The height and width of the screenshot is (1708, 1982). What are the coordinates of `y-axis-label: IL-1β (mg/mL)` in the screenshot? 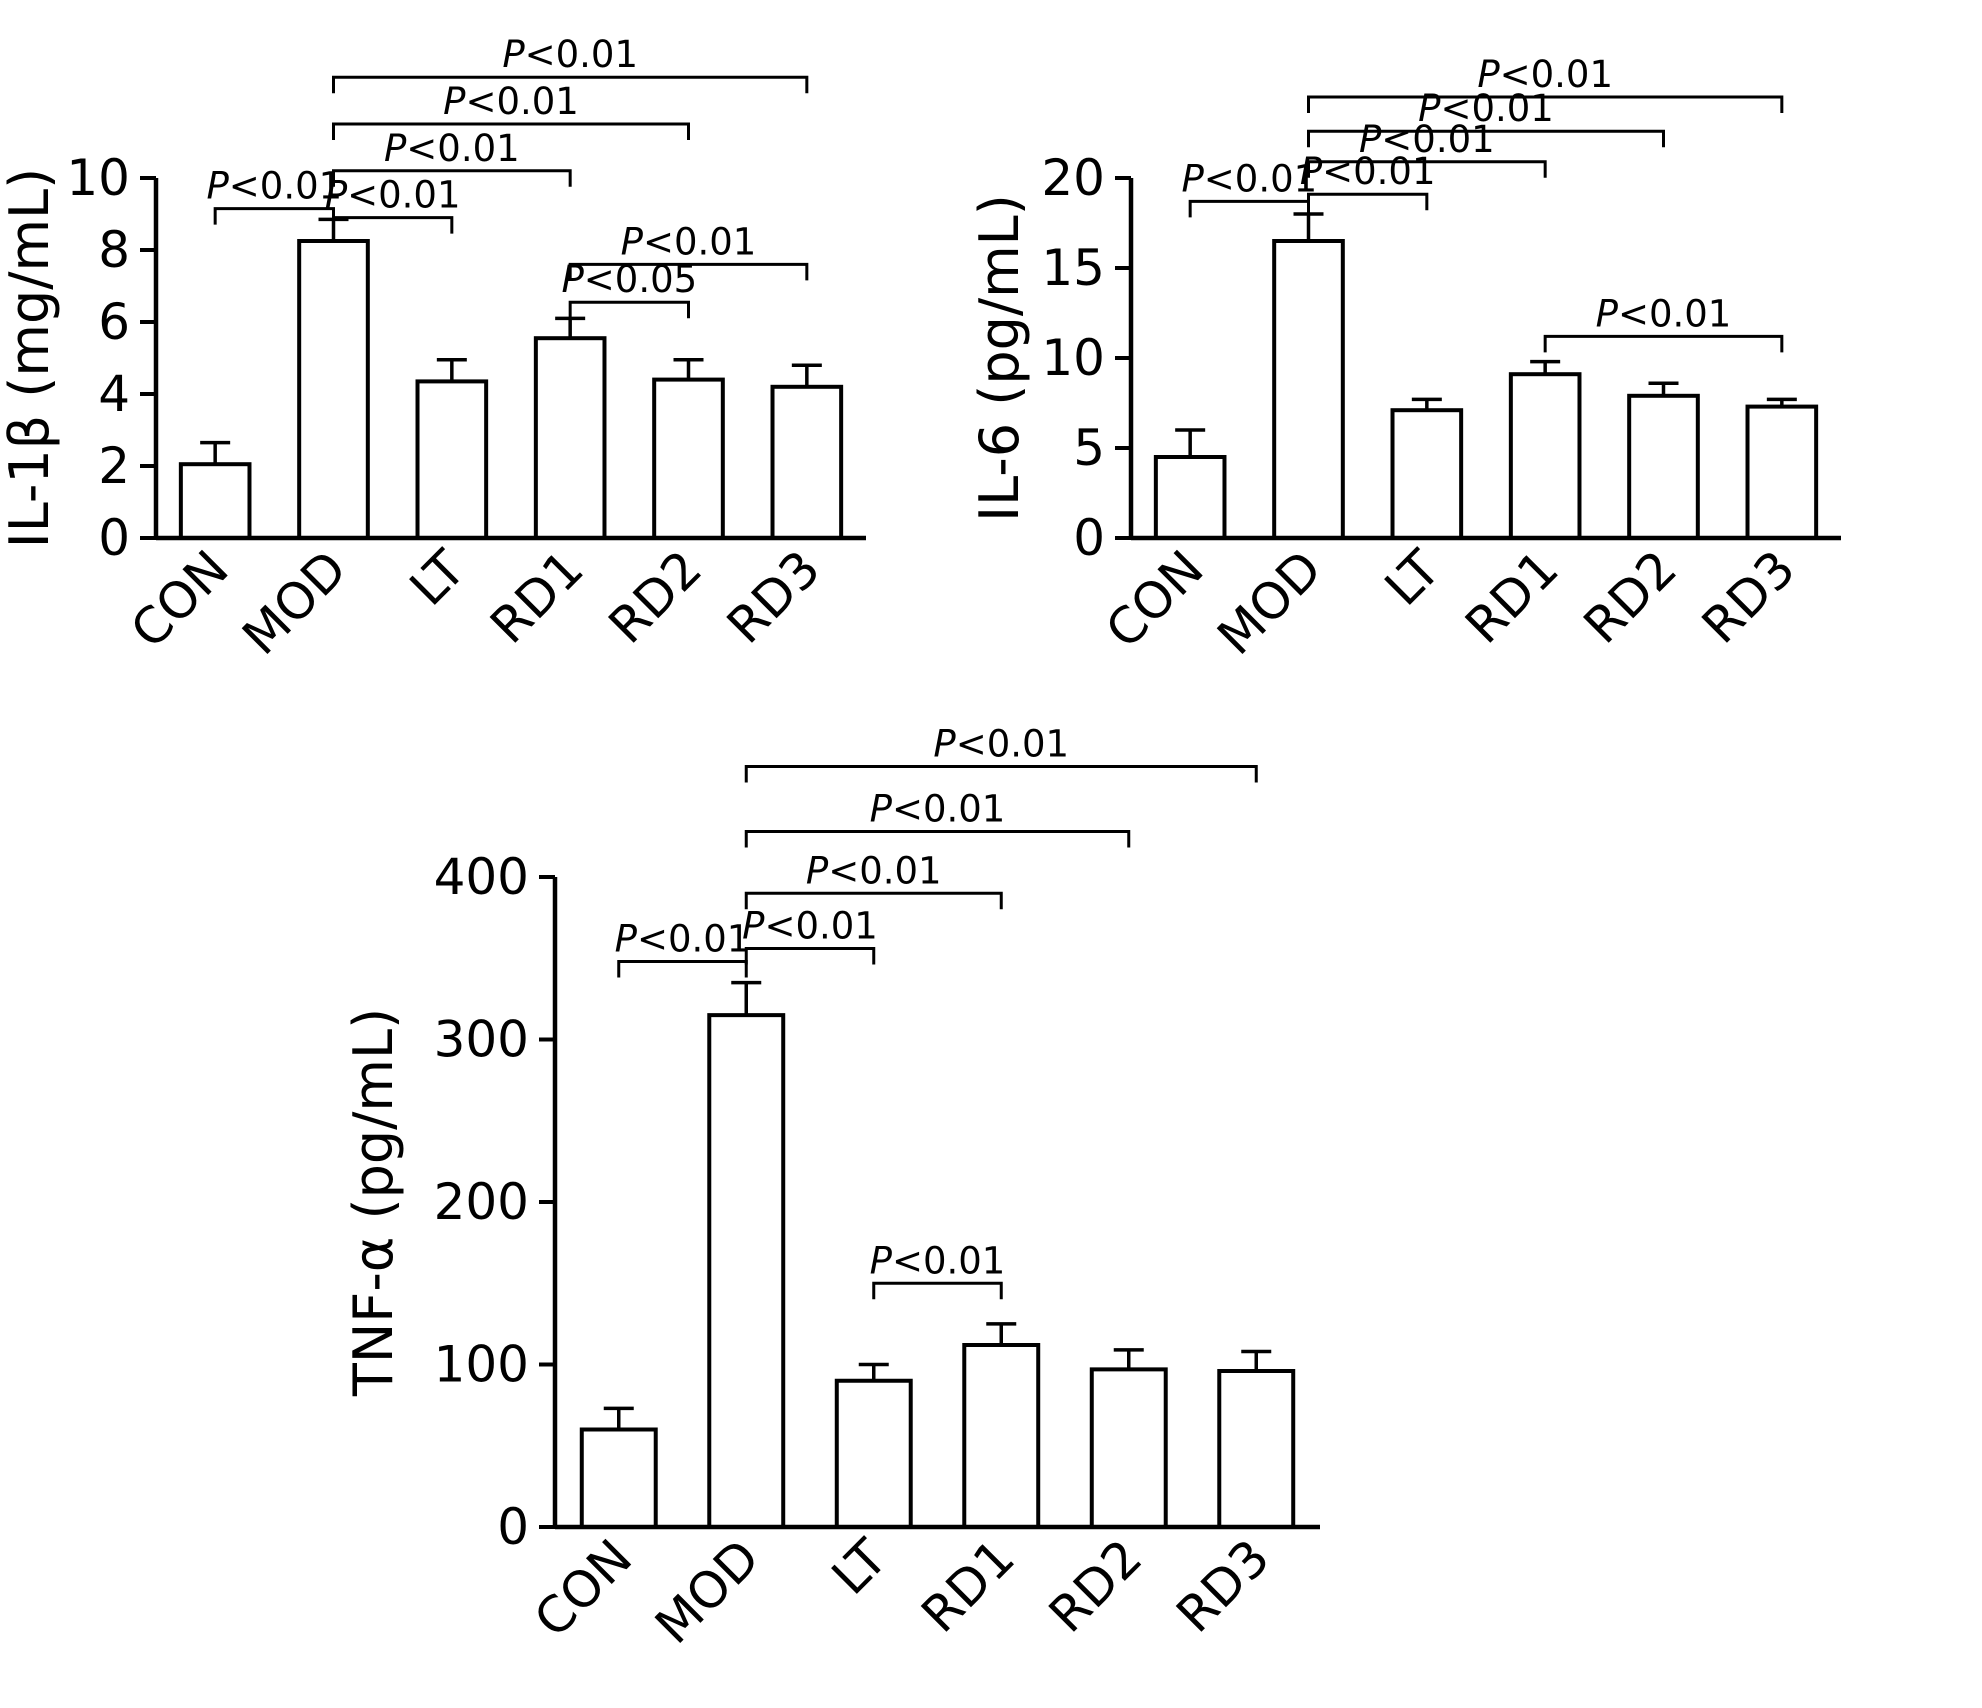 It's located at (33, 358).